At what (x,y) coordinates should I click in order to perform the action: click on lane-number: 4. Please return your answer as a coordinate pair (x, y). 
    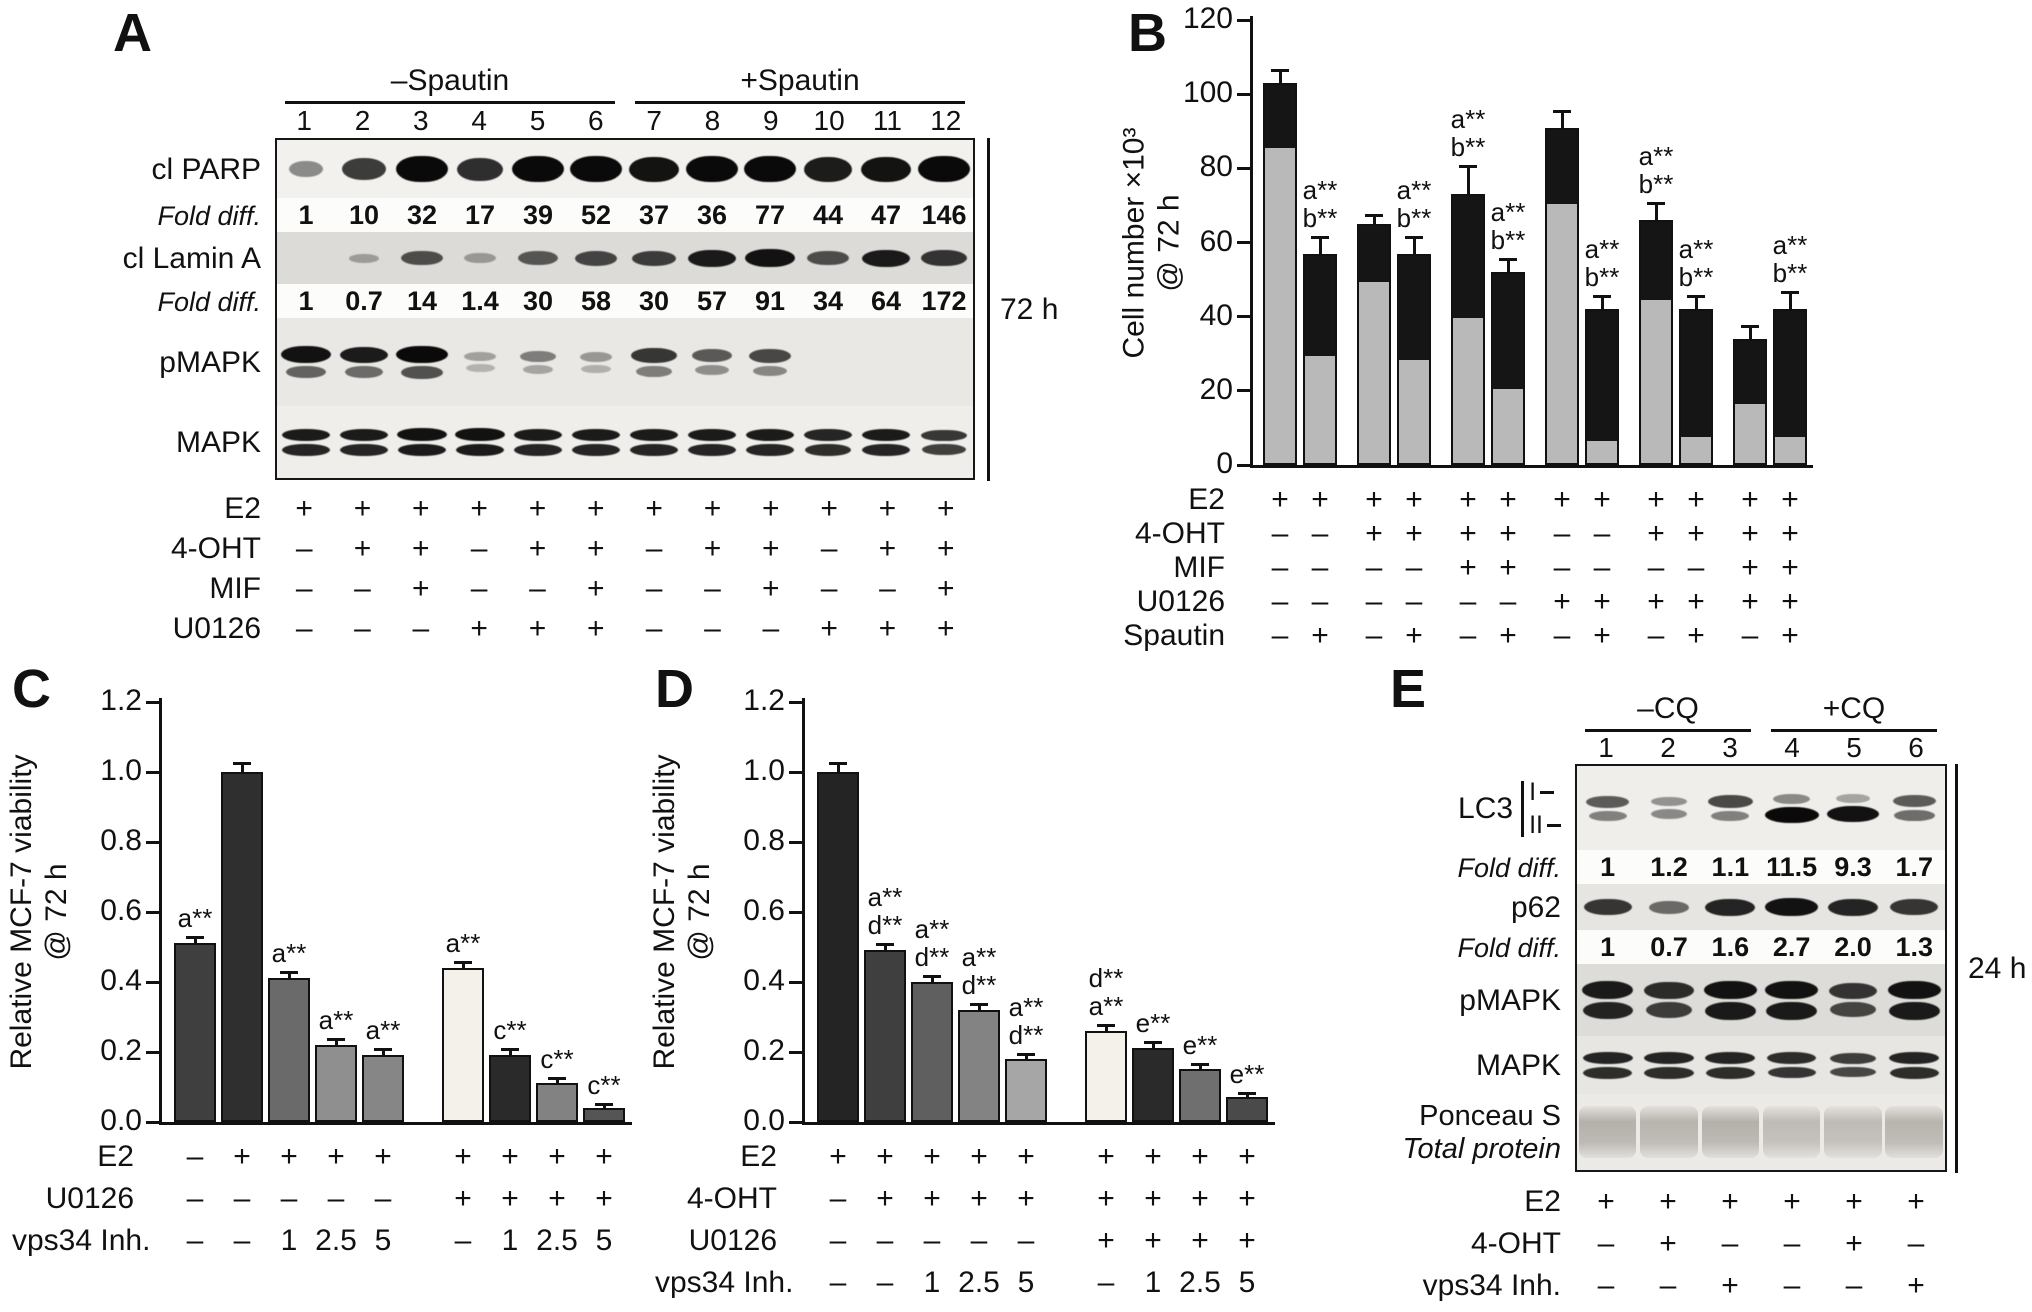
    Looking at the image, I should click on (479, 120).